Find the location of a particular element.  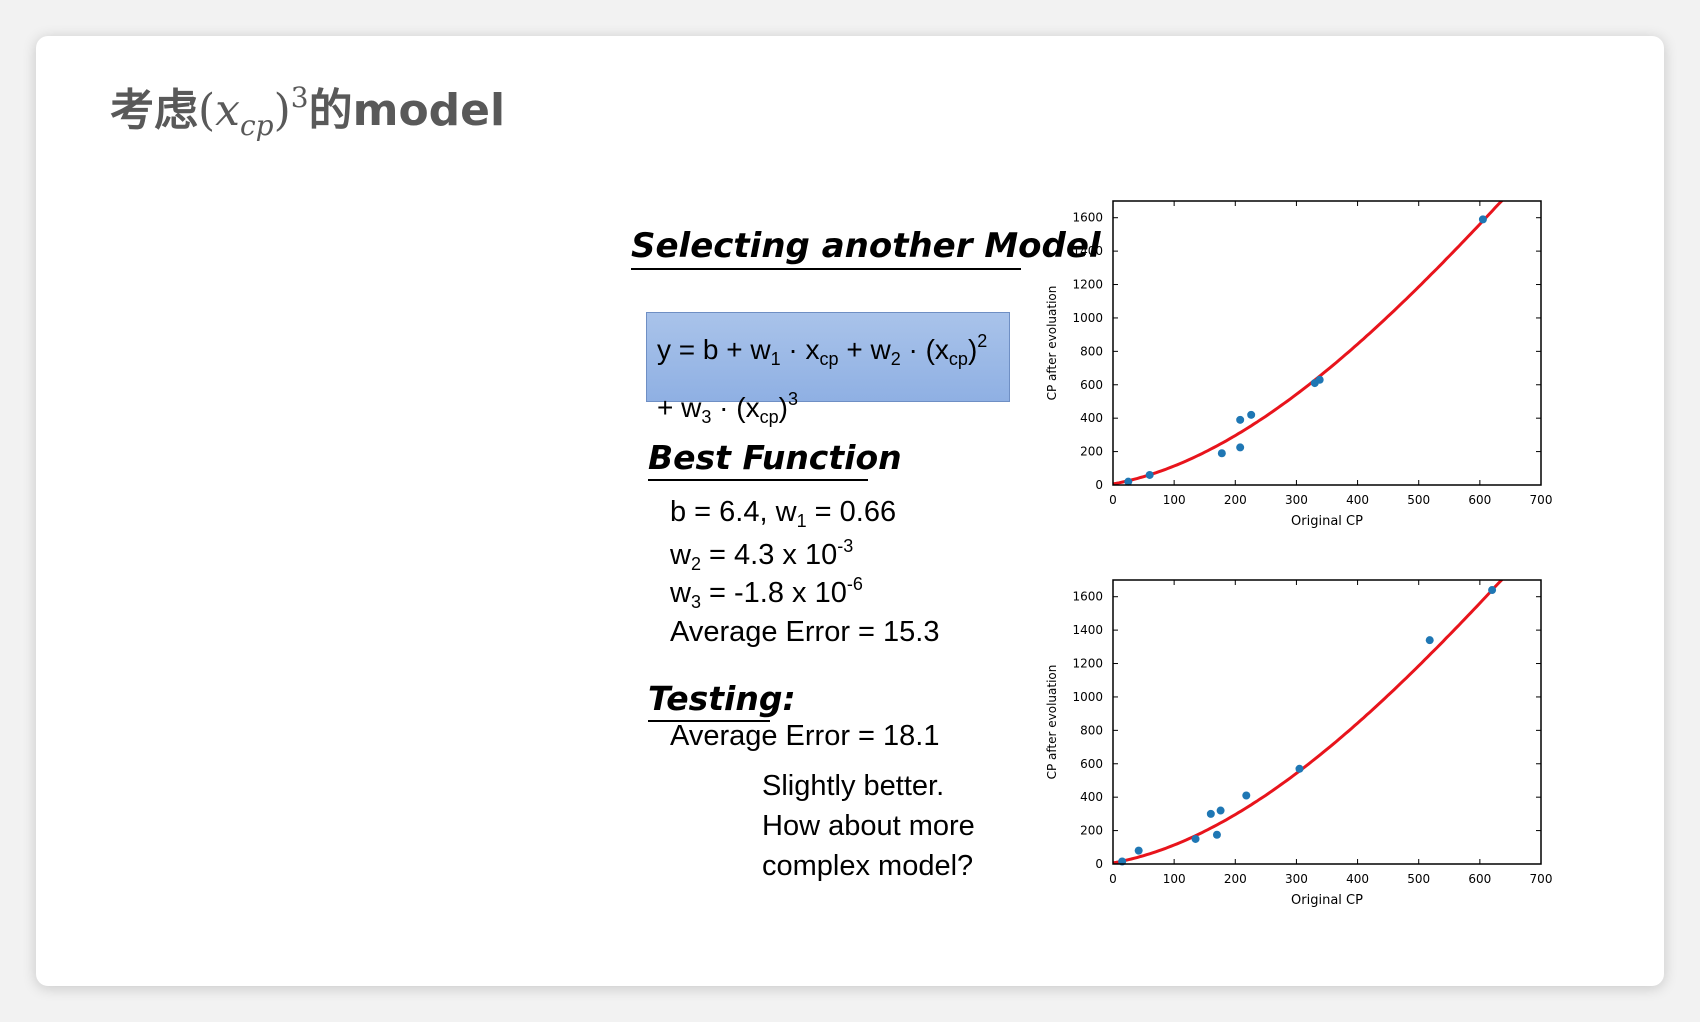

comment-line-3: complex model? is located at coordinates (868, 866).